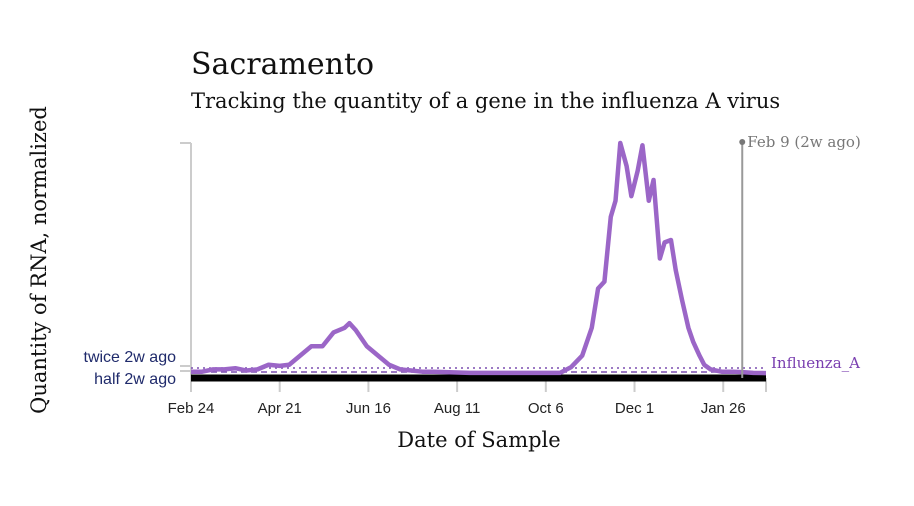  I want to click on x-axis-label: Date of Sample, so click(478, 440).